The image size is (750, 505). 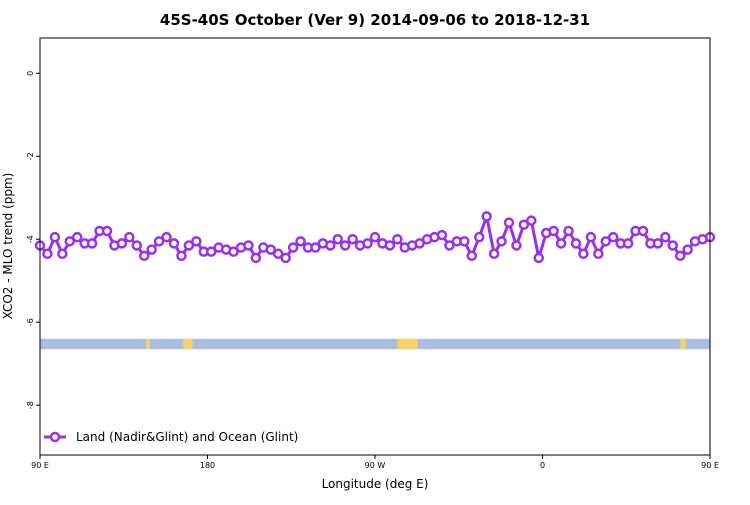 What do you see at coordinates (187, 437) in the screenshot?
I see `legend-label: Land (Nadir&Glint) and Ocean (Glint)` at bounding box center [187, 437].